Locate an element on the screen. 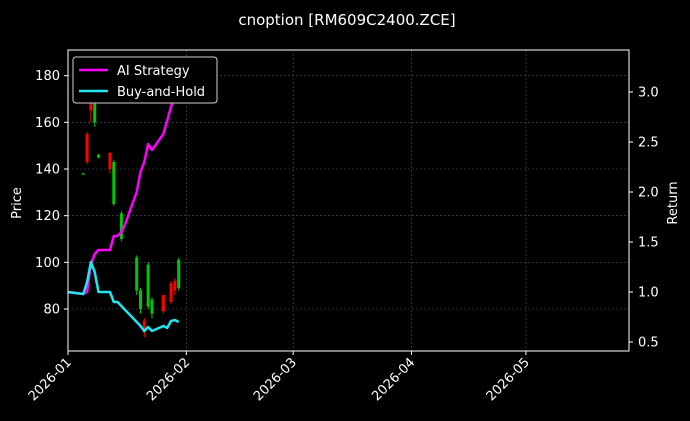 The width and height of the screenshot is (690, 421). series-lines is located at coordinates (125, 197).